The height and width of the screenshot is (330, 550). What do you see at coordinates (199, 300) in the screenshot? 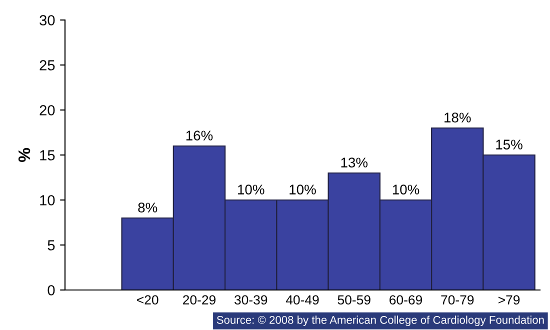
I see `x-tick-label: 20-29` at bounding box center [199, 300].